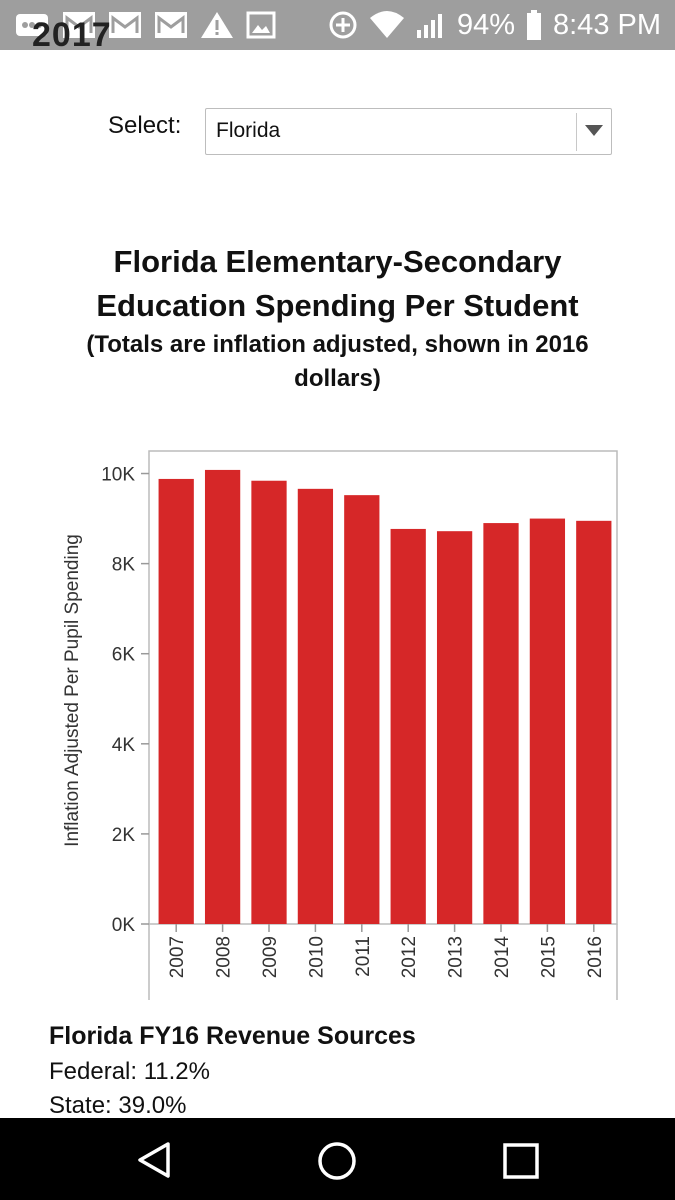 Image resolution: width=675 pixels, height=1200 pixels. Describe the element at coordinates (521, 1161) in the screenshot. I see `recents-icon` at that location.